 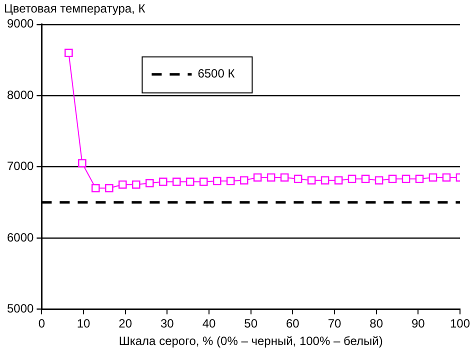 What do you see at coordinates (42, 323) in the screenshot?
I see `x-tick-label: 0` at bounding box center [42, 323].